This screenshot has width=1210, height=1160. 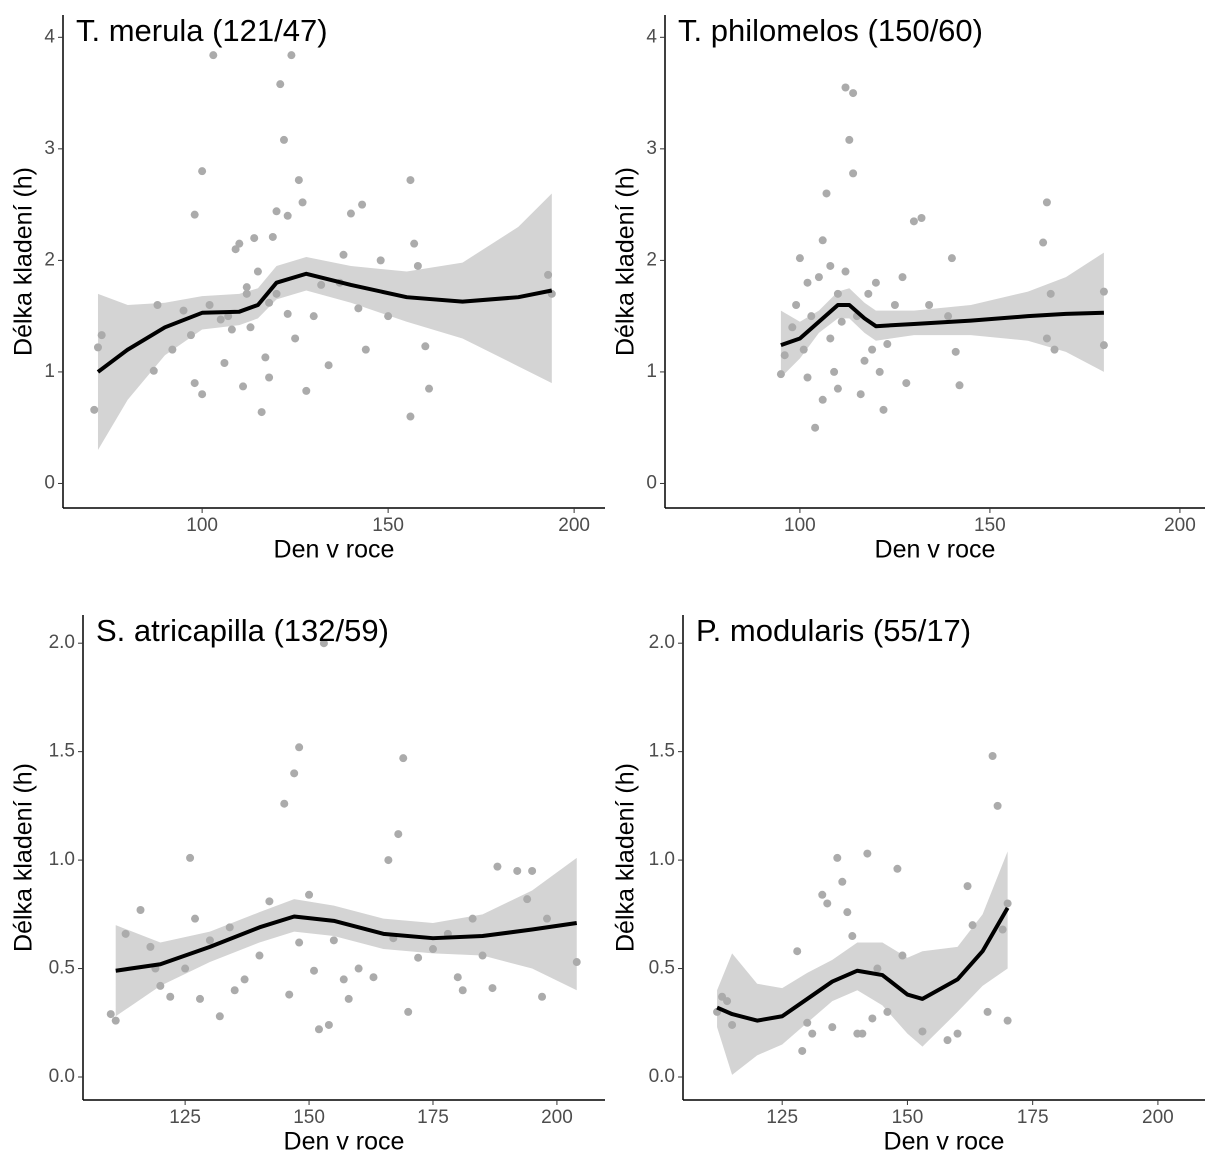 I want to click on y-tick-label: 2, so click(x=651, y=259).